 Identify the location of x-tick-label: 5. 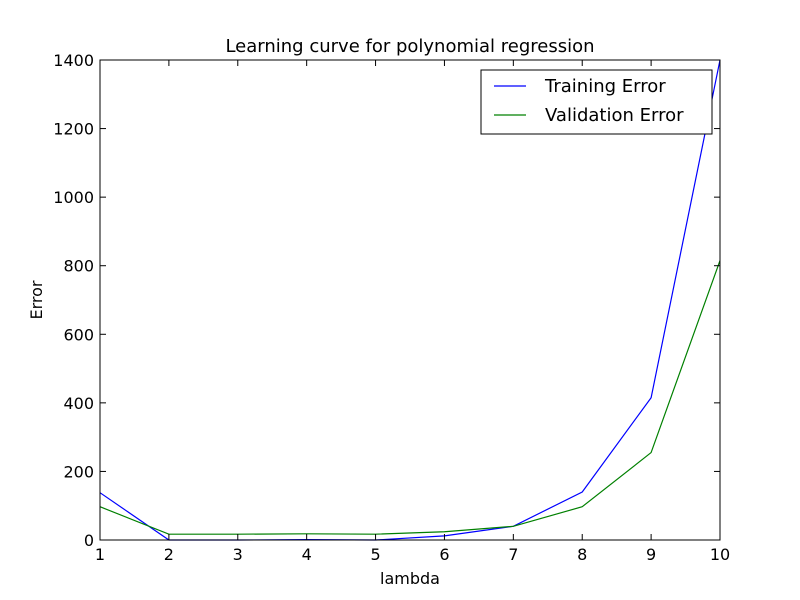
(375, 554).